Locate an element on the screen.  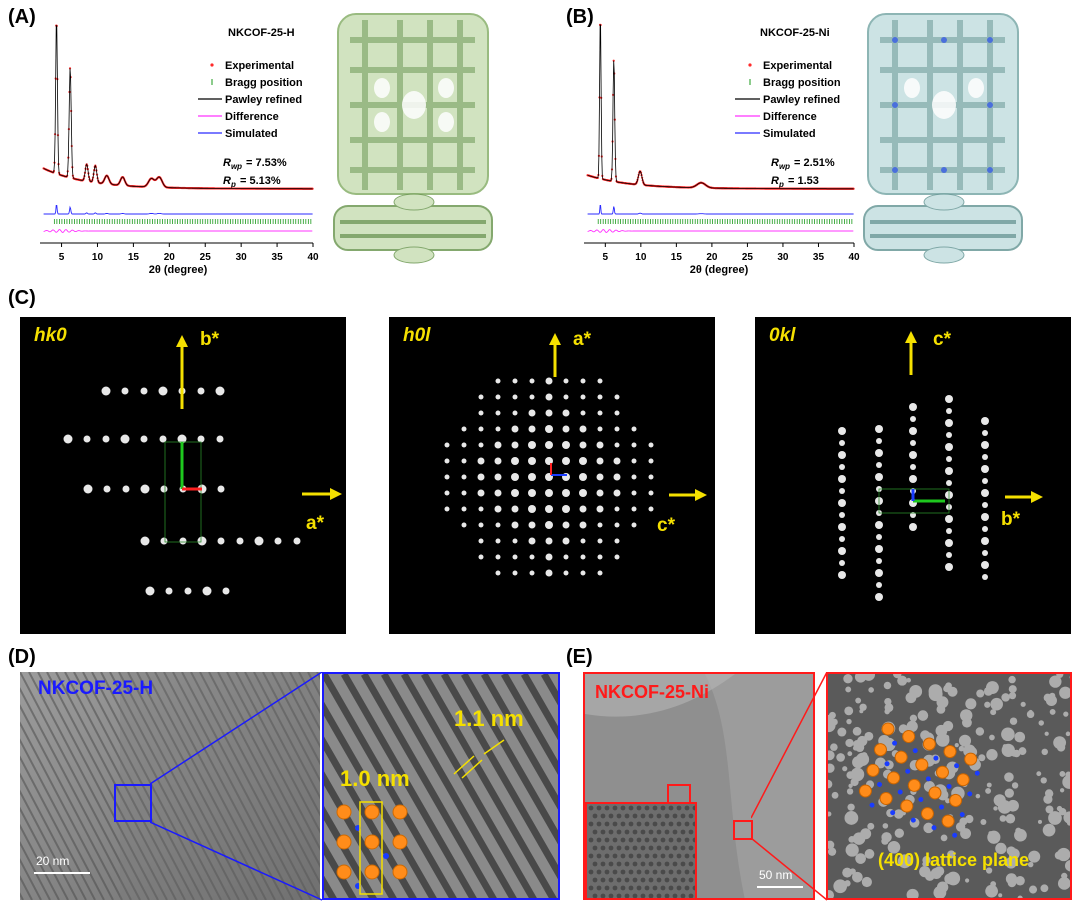
x-tick-label: 20 is located at coordinates (170, 257).